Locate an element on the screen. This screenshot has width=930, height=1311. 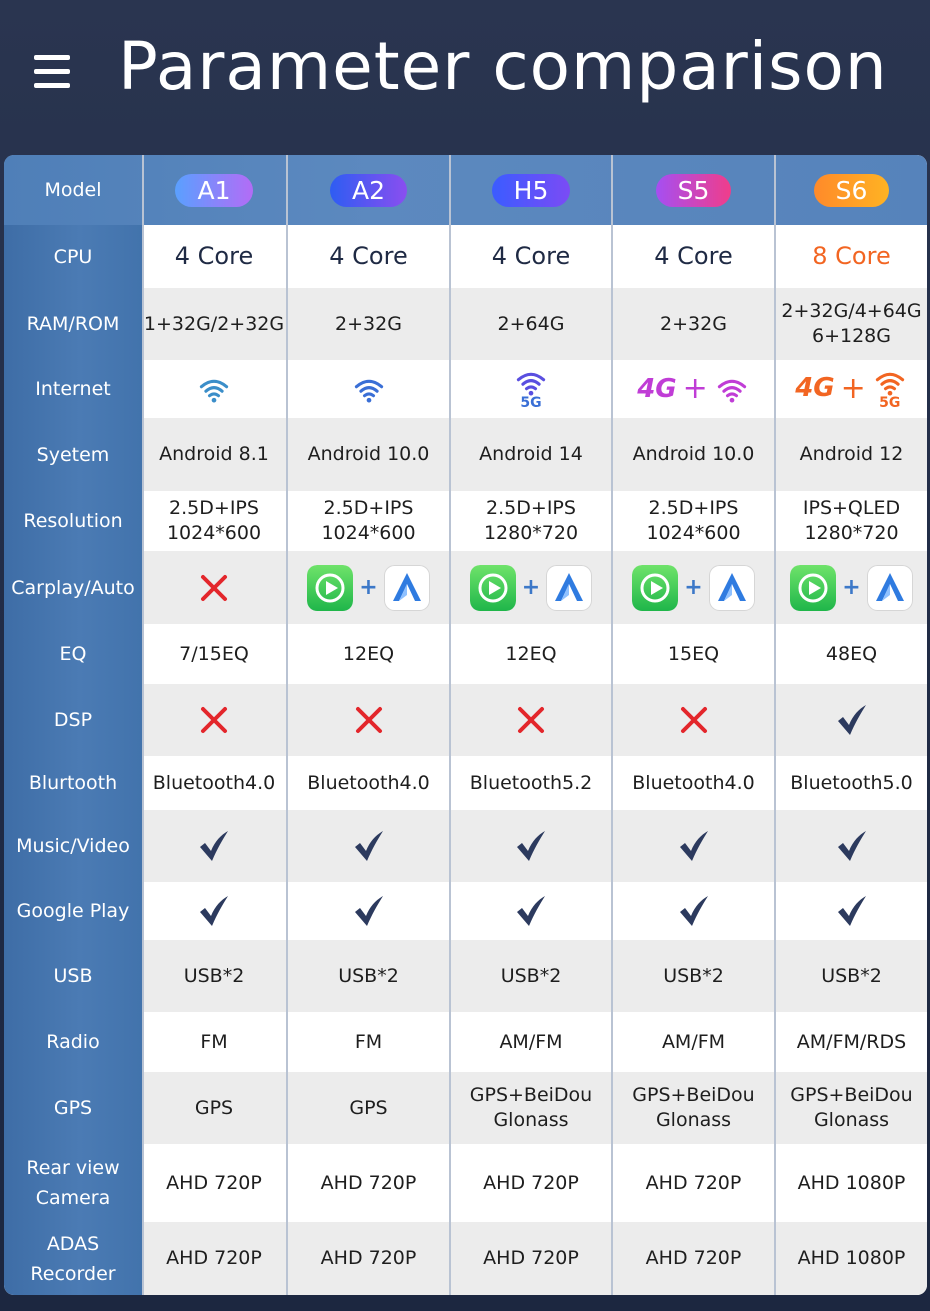
model-badge-a2: A2 is located at coordinates (368, 190).